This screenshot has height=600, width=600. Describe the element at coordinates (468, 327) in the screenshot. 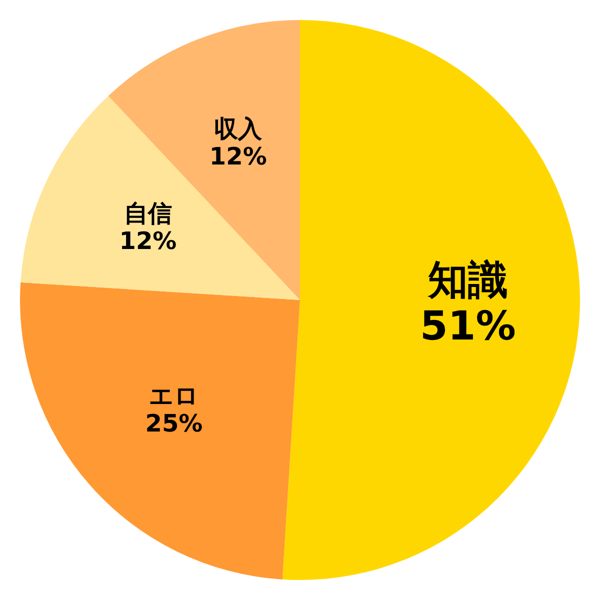

I see `data-label: 51%` at that location.